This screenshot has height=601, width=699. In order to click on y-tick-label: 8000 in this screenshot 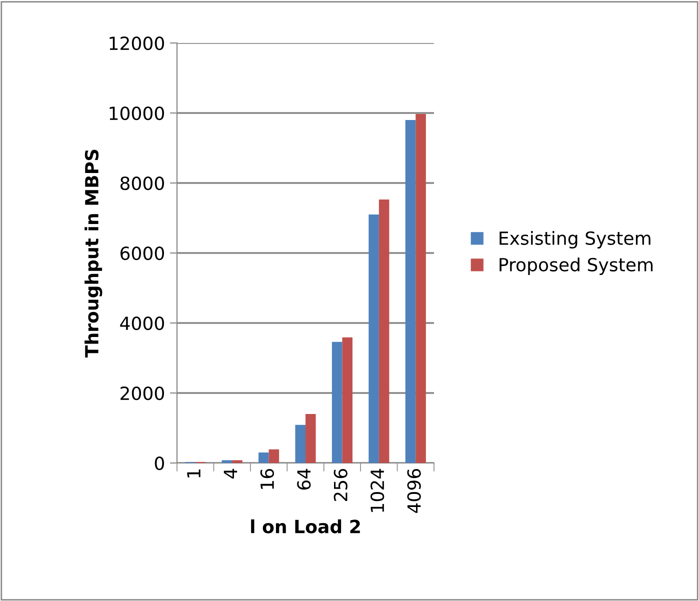, I will do `click(142, 183)`.